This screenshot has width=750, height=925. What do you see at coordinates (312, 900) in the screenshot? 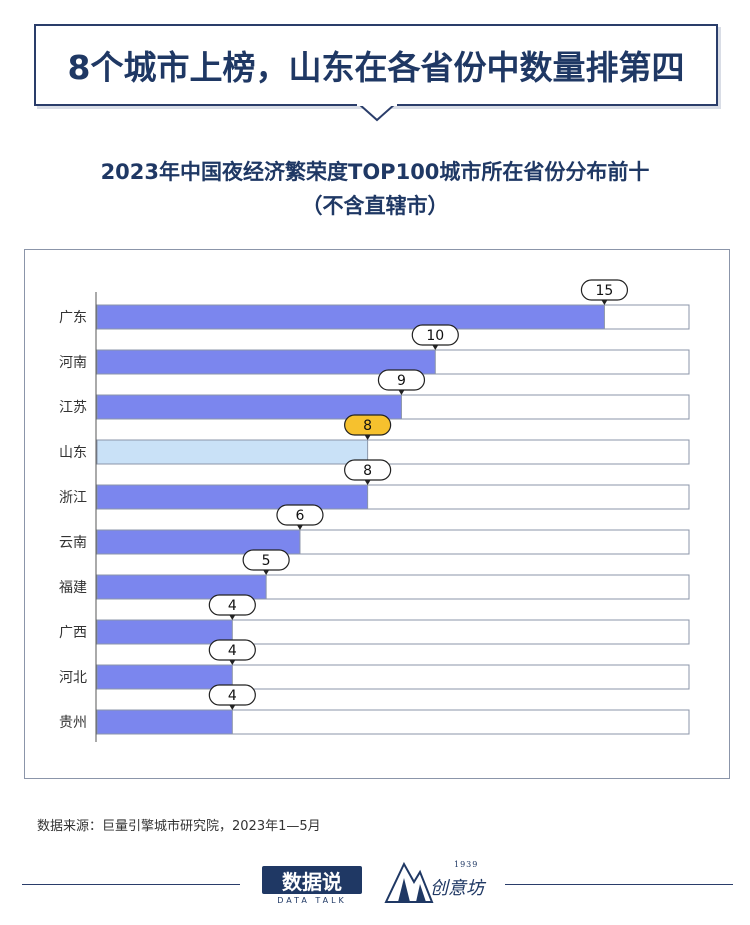
I see `brand-subtitle: DATA TALK` at bounding box center [312, 900].